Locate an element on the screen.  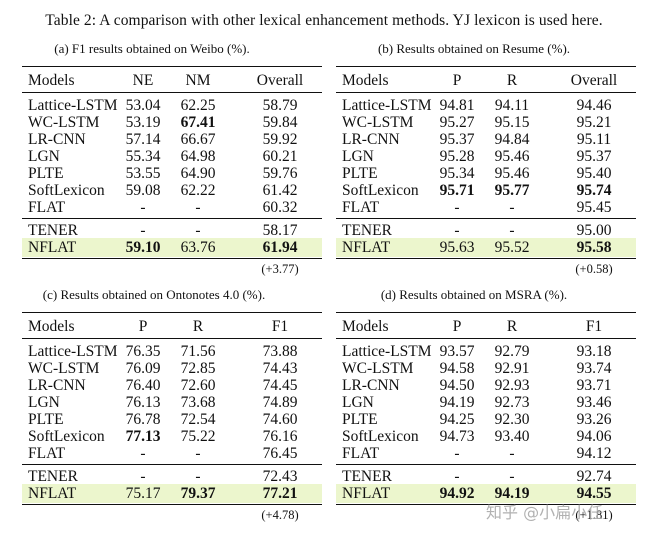
table-row: TENER - - 92.74 is located at coordinates (486, 476).